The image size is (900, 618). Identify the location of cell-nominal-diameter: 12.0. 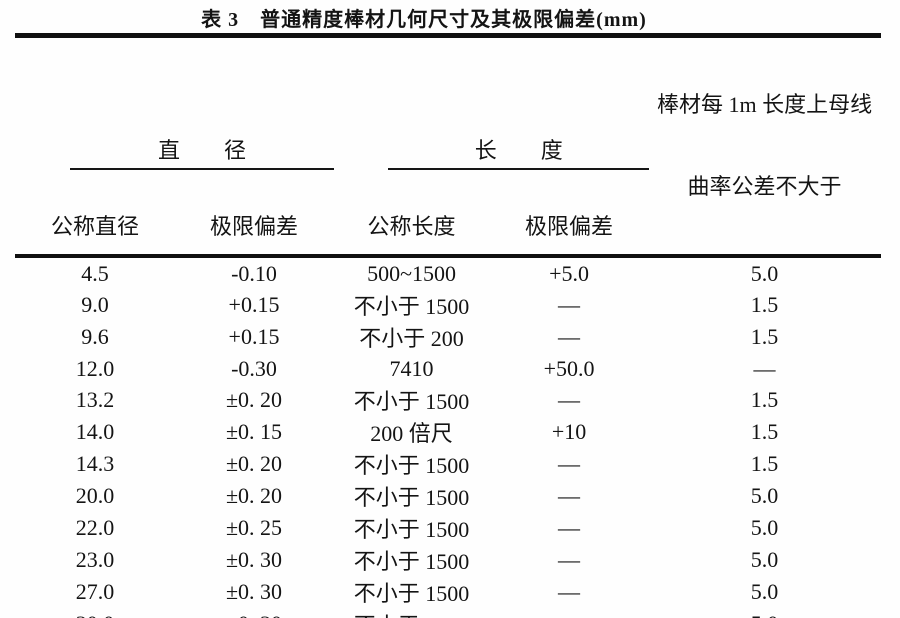
(95, 368).